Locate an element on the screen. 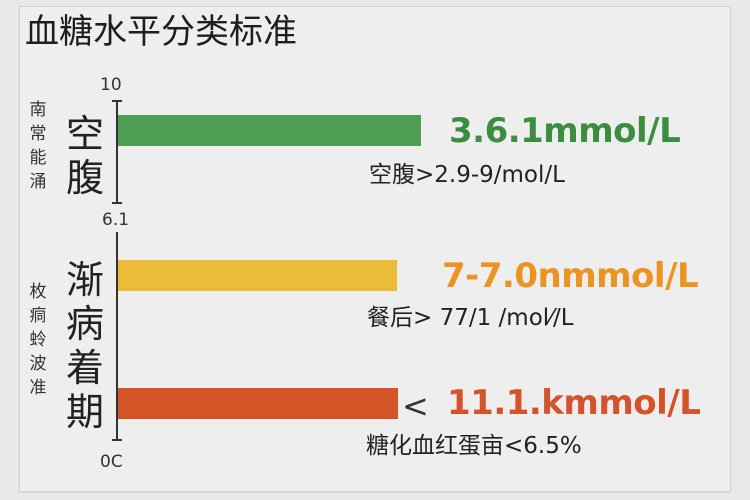 The image size is (750, 500). value-label-fasting: 3.6.1mmol/L is located at coordinates (565, 131).